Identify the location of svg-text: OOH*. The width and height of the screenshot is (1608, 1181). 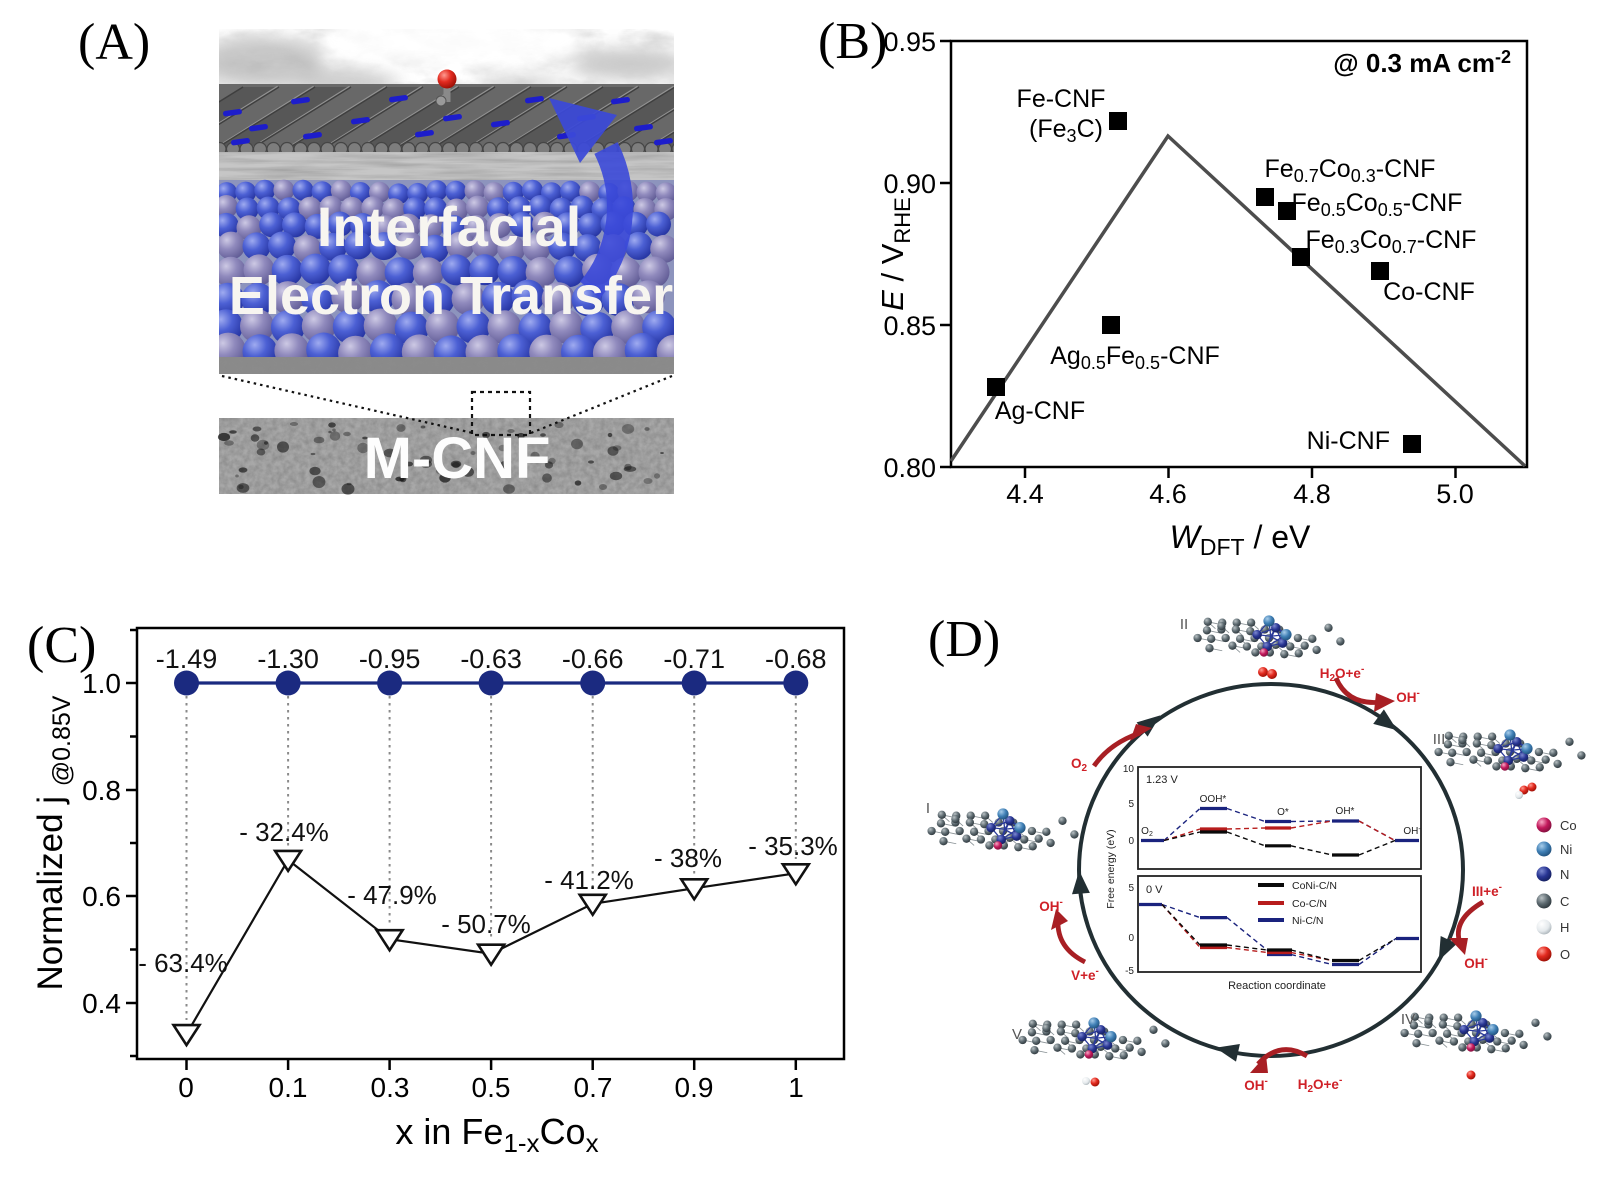
(1213, 799).